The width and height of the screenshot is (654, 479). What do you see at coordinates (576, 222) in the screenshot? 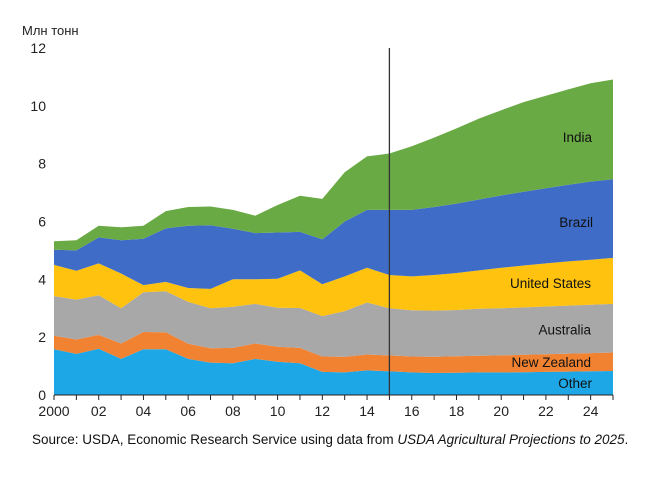
I see `series-label: Brazil` at bounding box center [576, 222].